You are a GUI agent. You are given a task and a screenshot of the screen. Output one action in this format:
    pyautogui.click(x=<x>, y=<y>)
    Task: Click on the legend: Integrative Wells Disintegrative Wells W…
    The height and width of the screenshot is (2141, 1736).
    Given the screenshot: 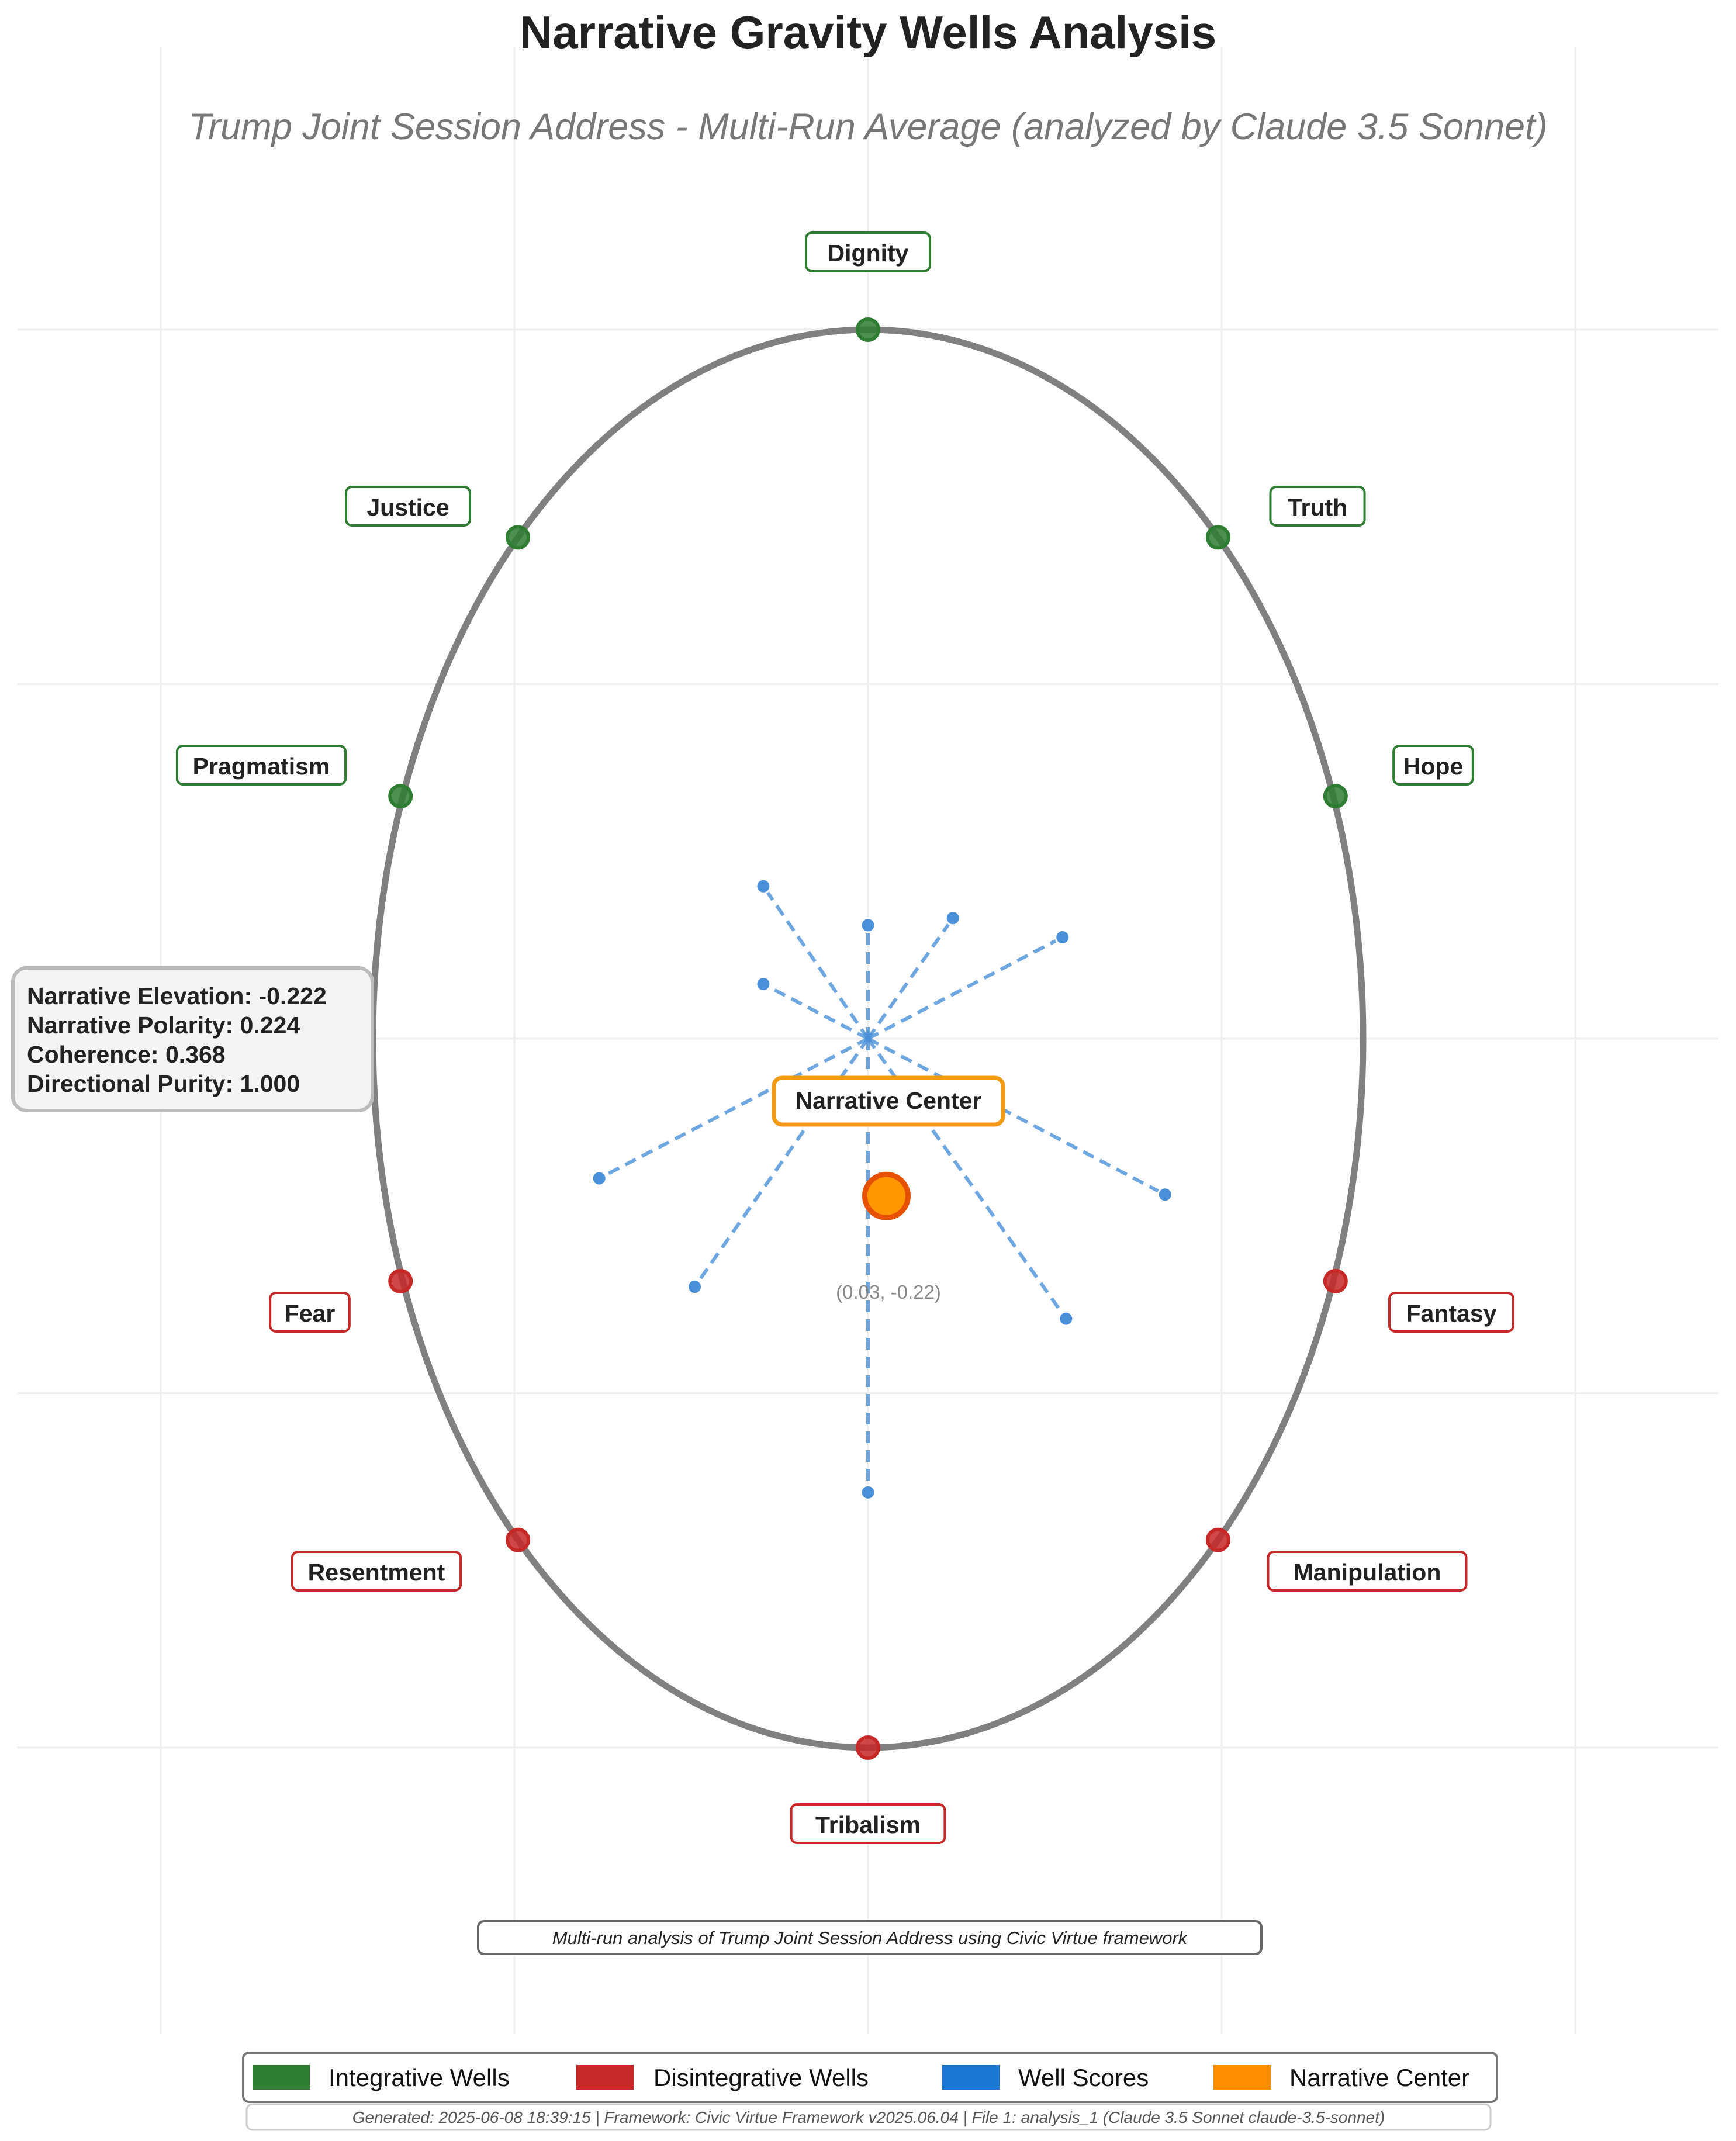 What is the action you would take?
    pyautogui.click(x=870, y=2077)
    